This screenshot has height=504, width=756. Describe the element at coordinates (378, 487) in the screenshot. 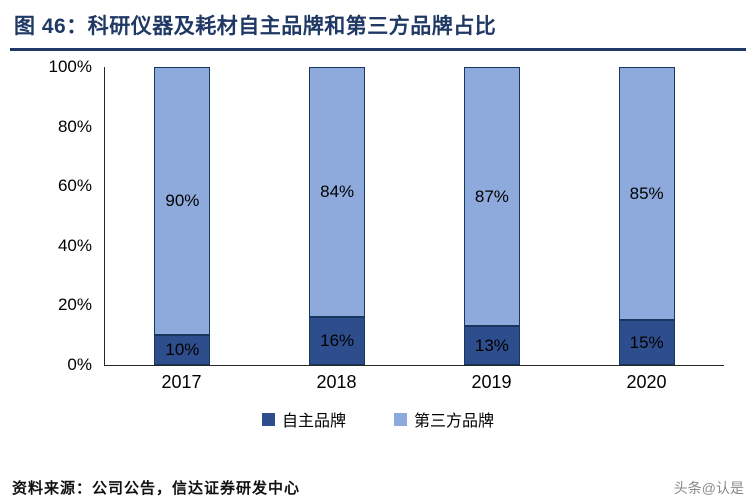

I see `footer: 资料来源：公司公告，信达证券研发中心 头条@认是` at that location.